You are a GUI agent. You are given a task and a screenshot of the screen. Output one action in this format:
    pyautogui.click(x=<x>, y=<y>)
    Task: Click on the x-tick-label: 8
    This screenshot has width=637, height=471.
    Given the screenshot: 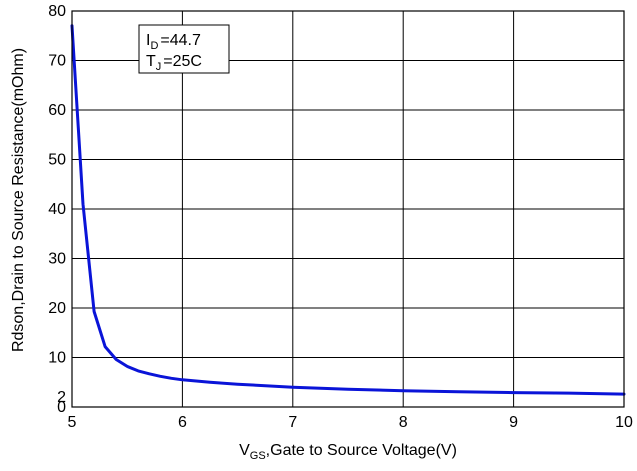 What is the action you would take?
    pyautogui.click(x=403, y=422)
    